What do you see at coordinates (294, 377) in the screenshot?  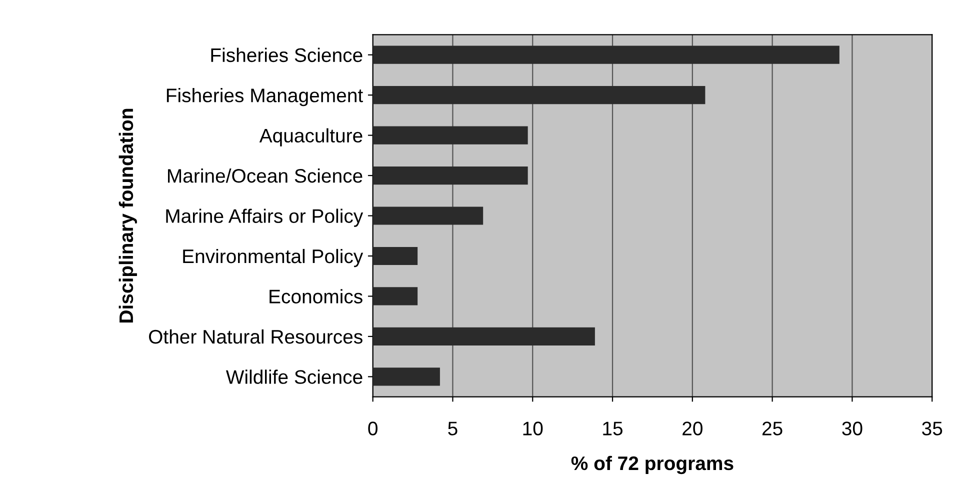 I see `y-tick-label: Wildlife Science` at bounding box center [294, 377].